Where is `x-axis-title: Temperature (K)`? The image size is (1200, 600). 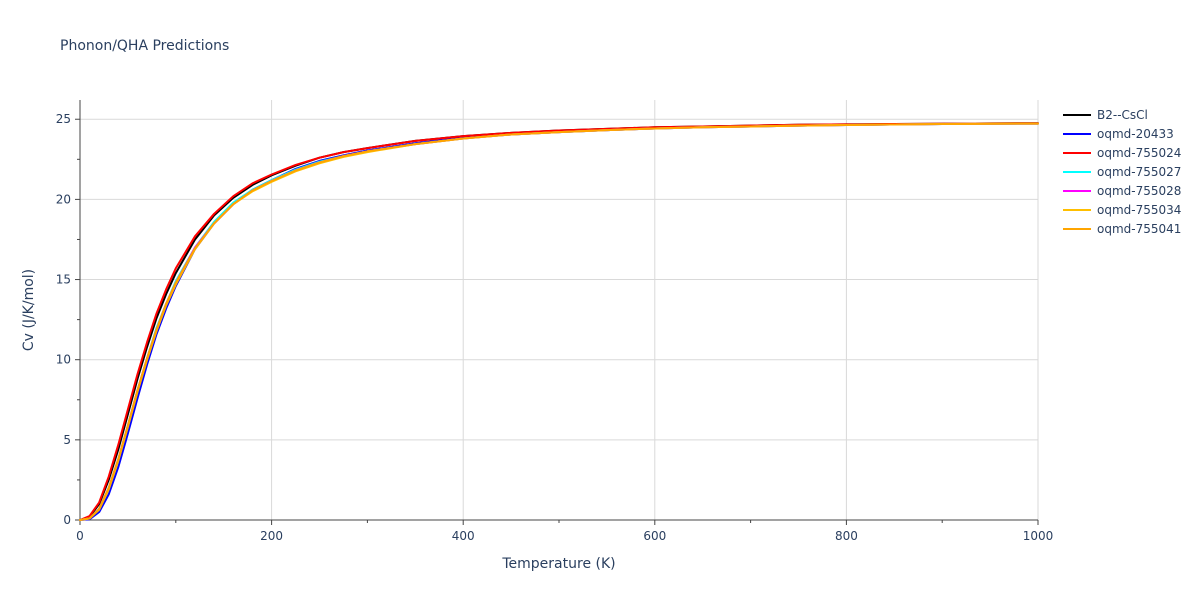 x-axis-title: Temperature (K) is located at coordinates (558, 564).